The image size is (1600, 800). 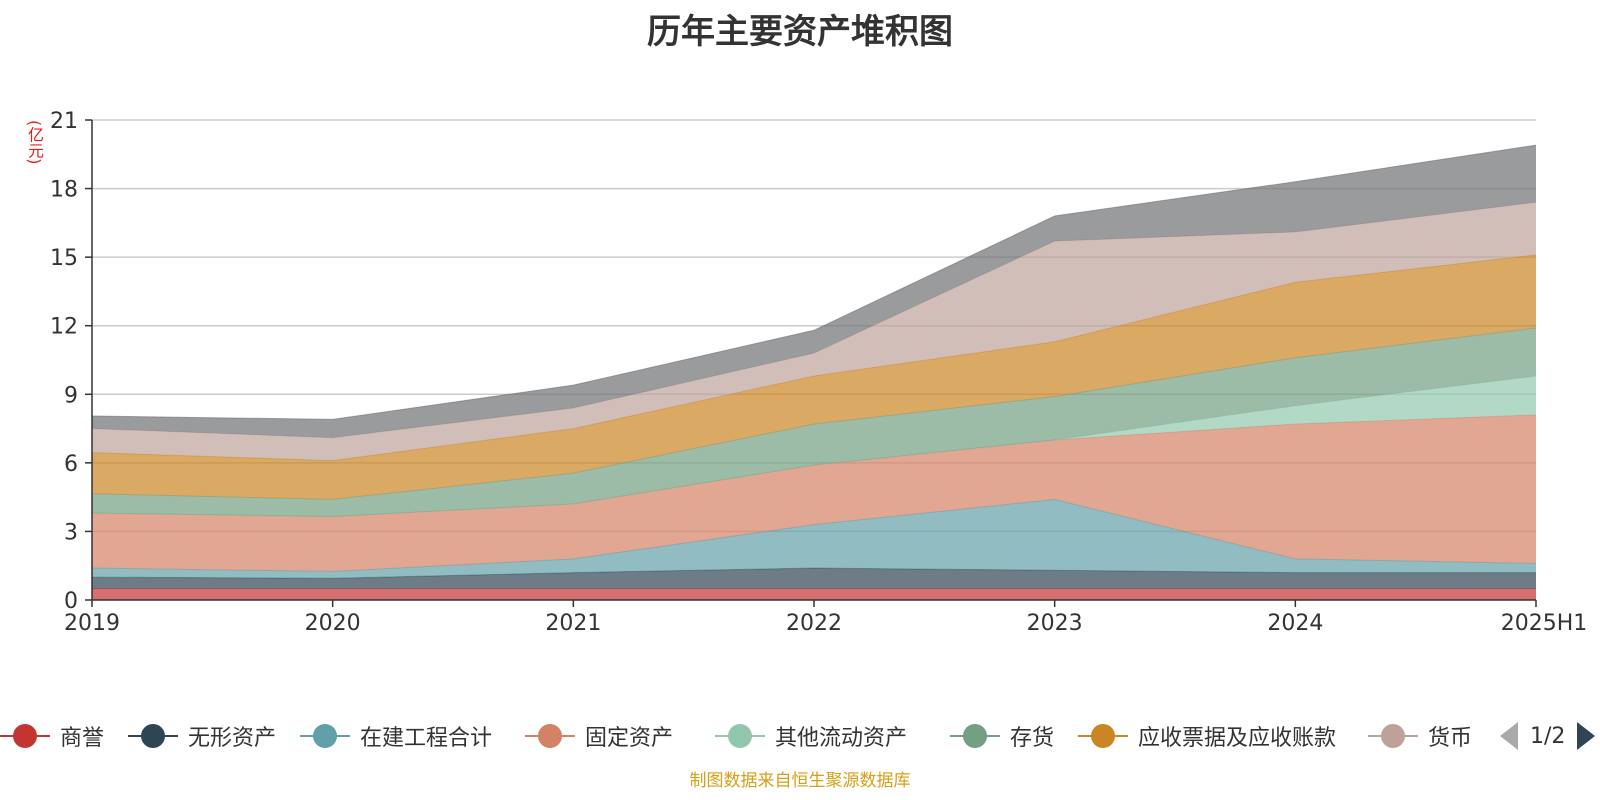 I want to click on y-tick-label: 0, so click(x=71, y=601).